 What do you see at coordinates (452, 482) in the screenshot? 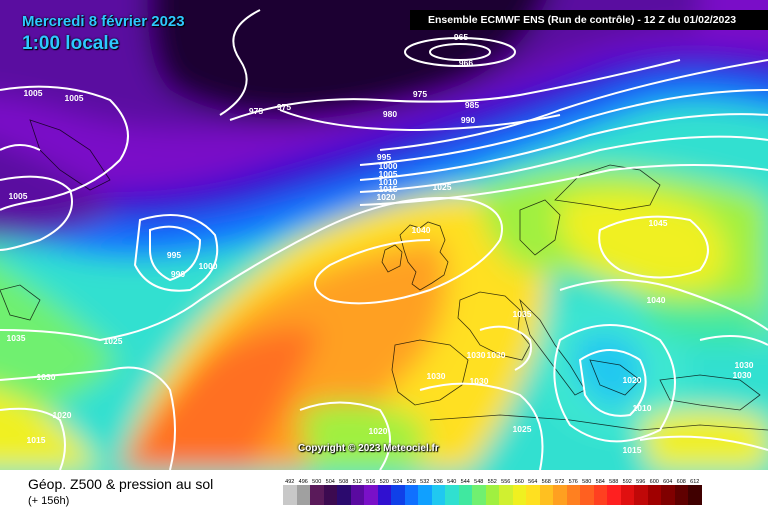
I see `scale-value: 540` at bounding box center [452, 482].